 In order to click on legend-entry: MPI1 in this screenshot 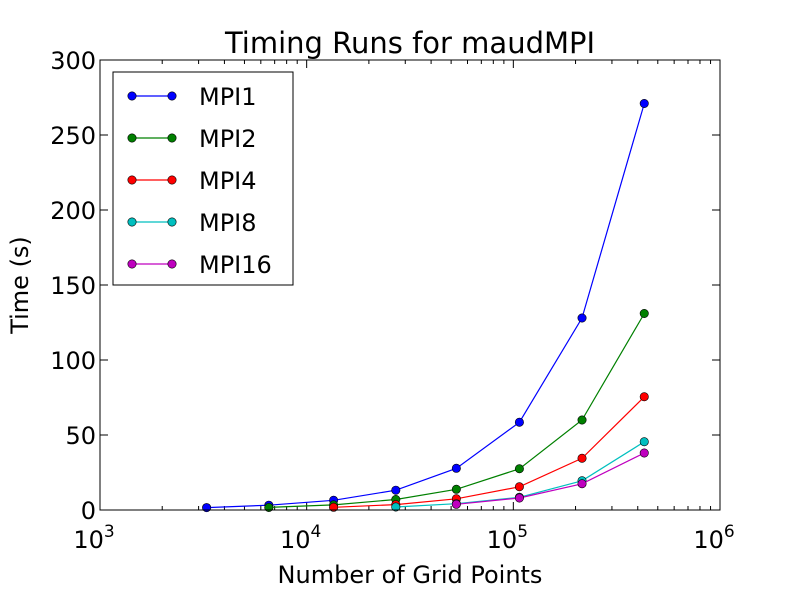, I will do `click(192, 97)`.